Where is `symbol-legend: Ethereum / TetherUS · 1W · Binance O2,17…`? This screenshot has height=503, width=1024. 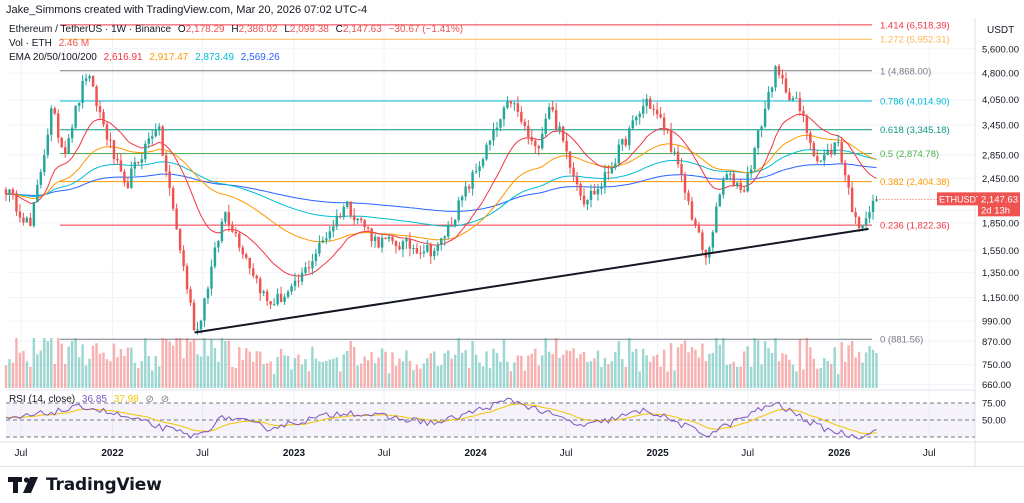 symbol-legend: Ethereum / TetherUS · 1W · Binance O2,17… is located at coordinates (238, 29).